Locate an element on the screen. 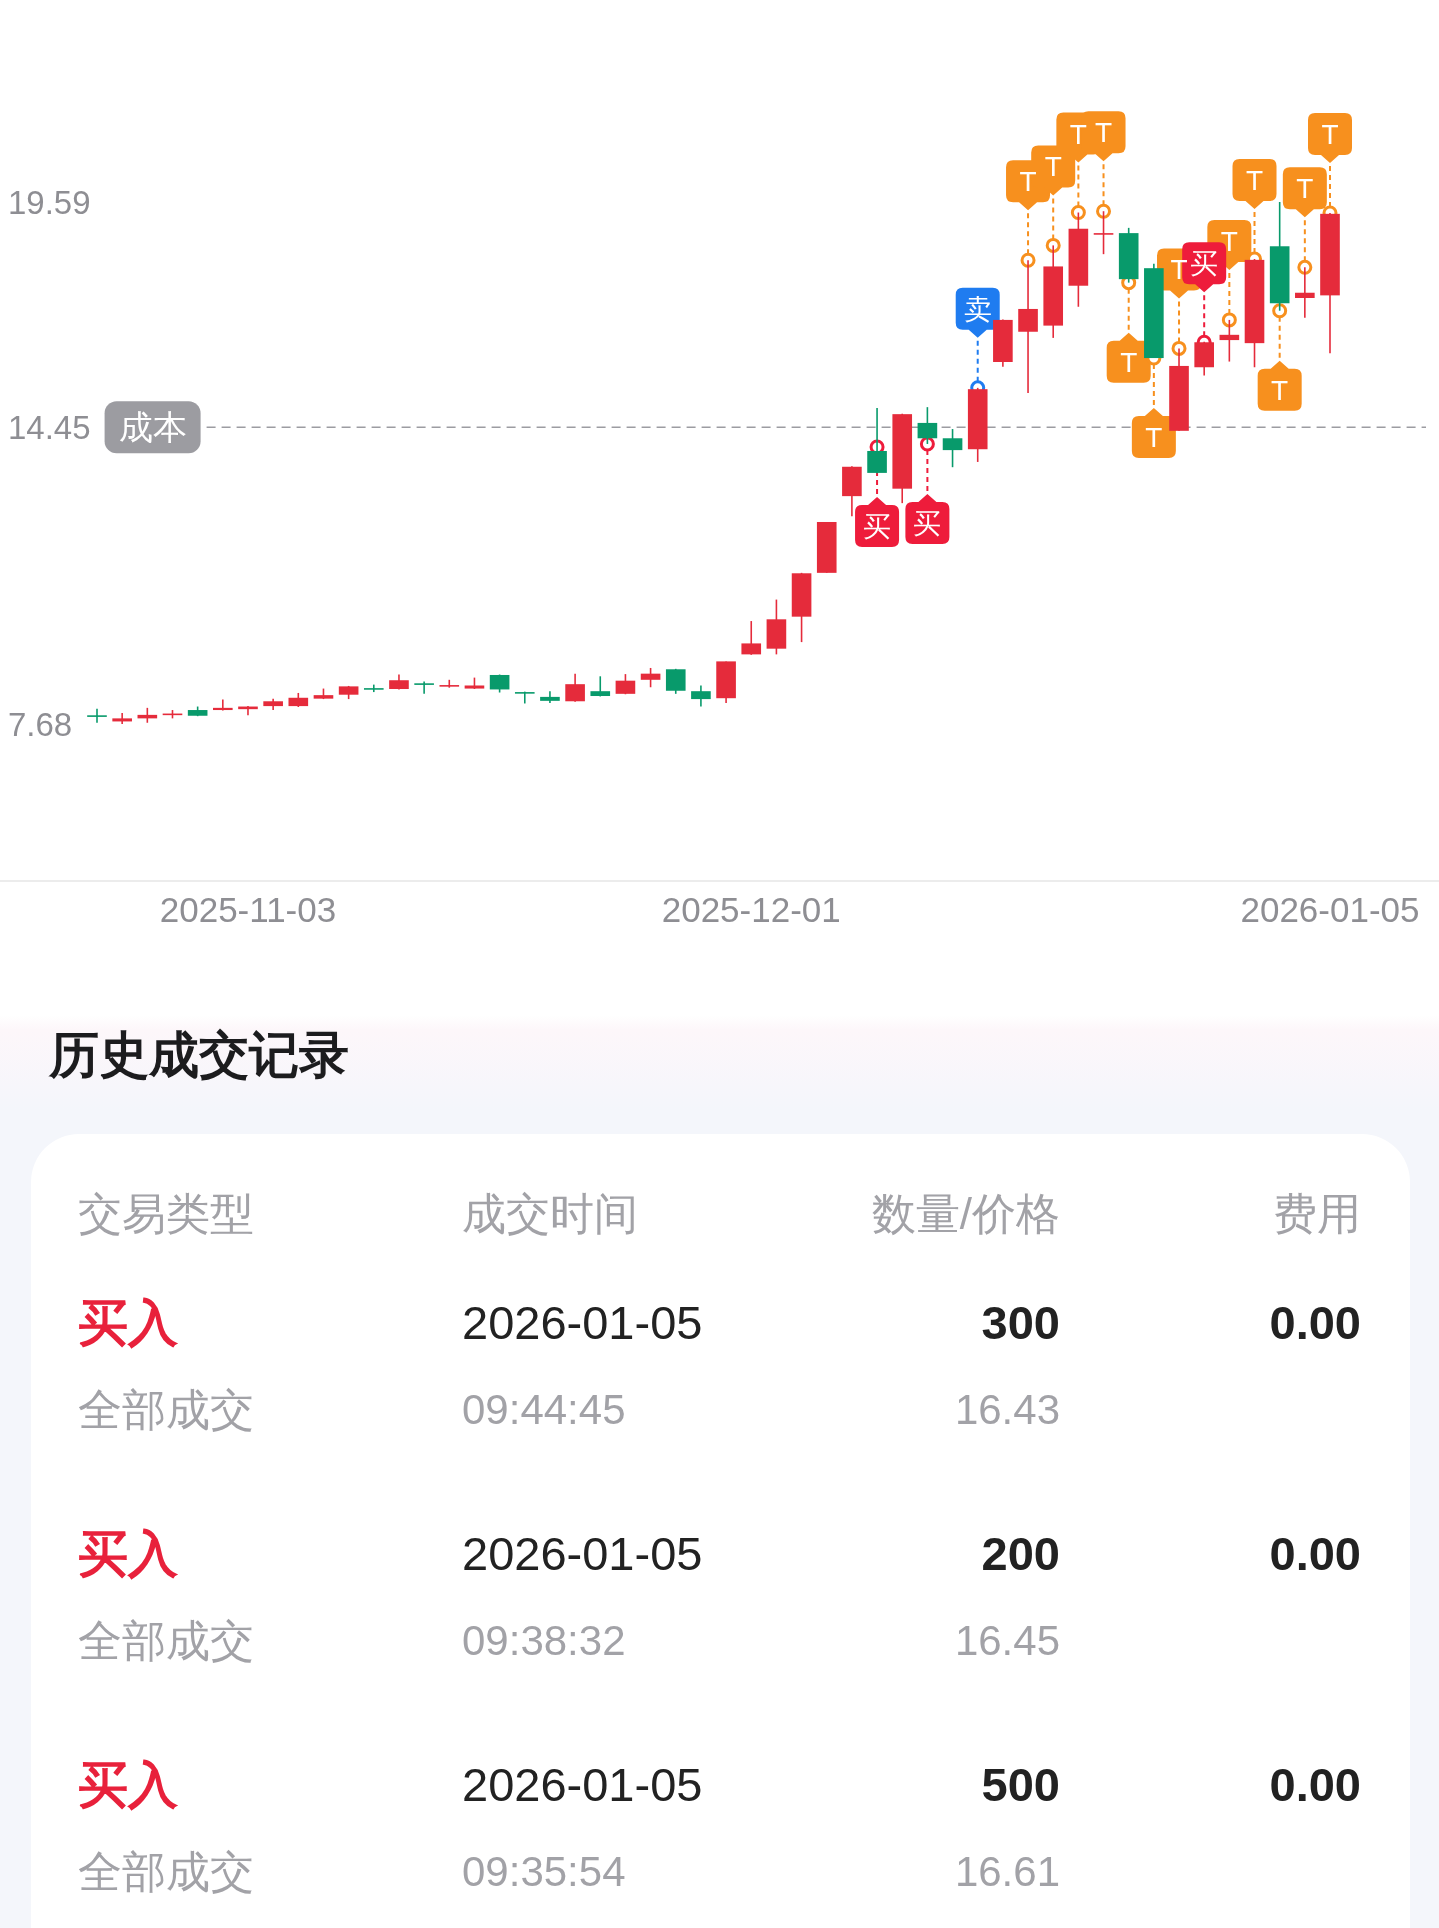 This screenshot has width=1439, height=1928. text: 成交时间 is located at coordinates (550, 1213).